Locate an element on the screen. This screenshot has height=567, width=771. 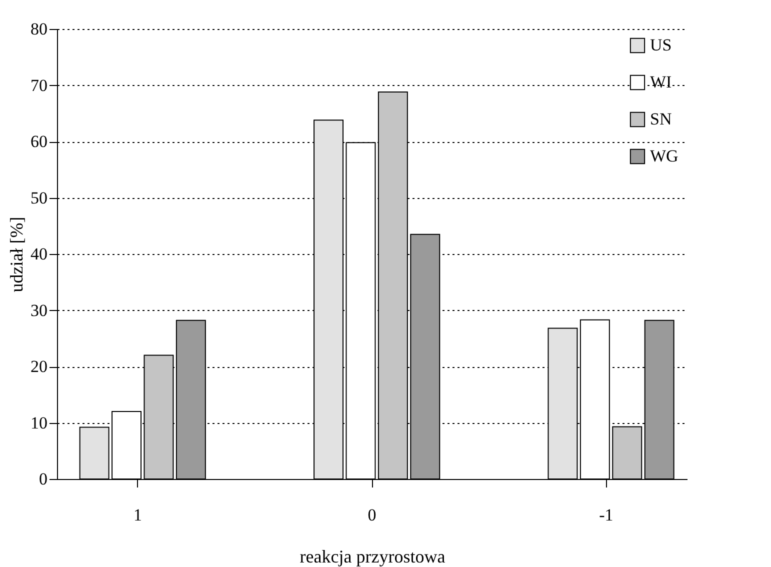
y-tick-label: 50 is located at coordinates (39, 198).